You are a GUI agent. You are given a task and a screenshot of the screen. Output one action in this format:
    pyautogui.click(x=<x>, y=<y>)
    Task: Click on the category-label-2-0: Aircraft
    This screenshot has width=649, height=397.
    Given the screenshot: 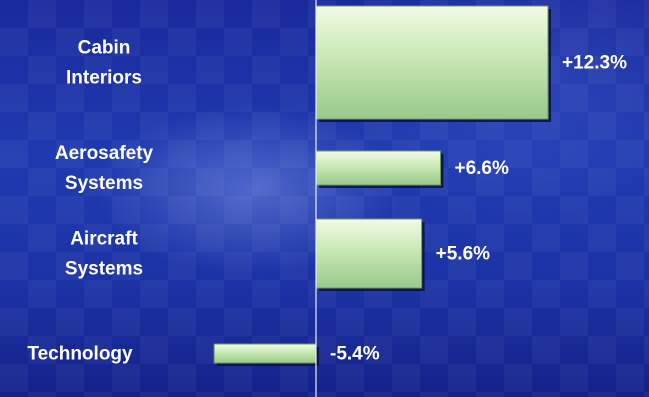 What is the action you would take?
    pyautogui.click(x=104, y=239)
    